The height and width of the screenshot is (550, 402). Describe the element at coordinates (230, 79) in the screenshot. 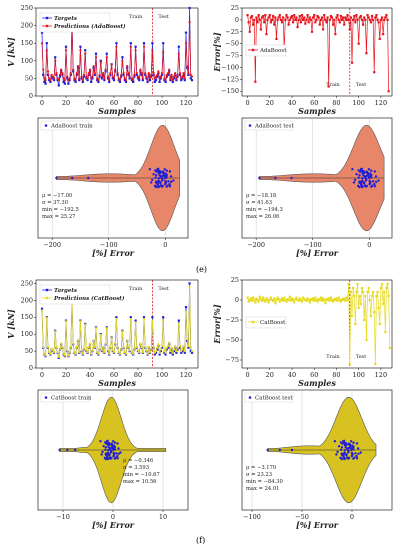

I see `y-tick-label: −125` at that location.